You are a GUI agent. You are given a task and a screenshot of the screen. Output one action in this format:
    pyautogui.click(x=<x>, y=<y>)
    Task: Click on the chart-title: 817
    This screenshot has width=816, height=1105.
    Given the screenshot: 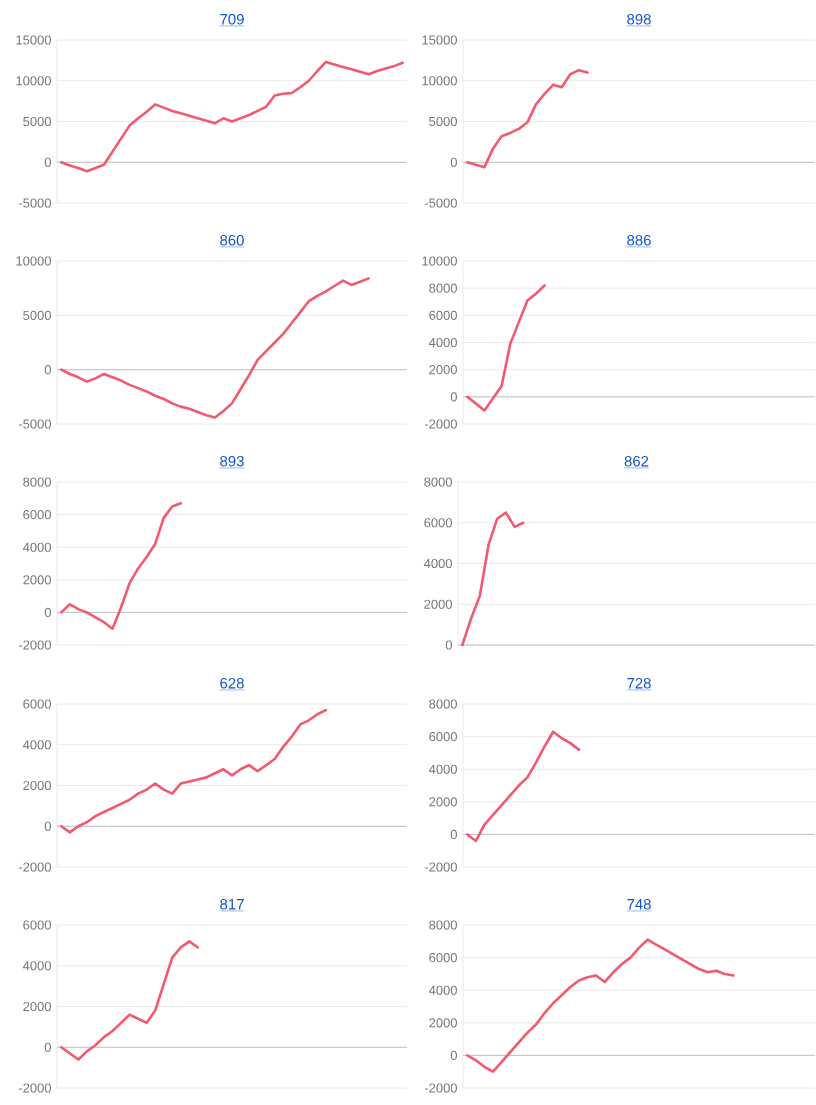 What is the action you would take?
    pyautogui.click(x=232, y=904)
    